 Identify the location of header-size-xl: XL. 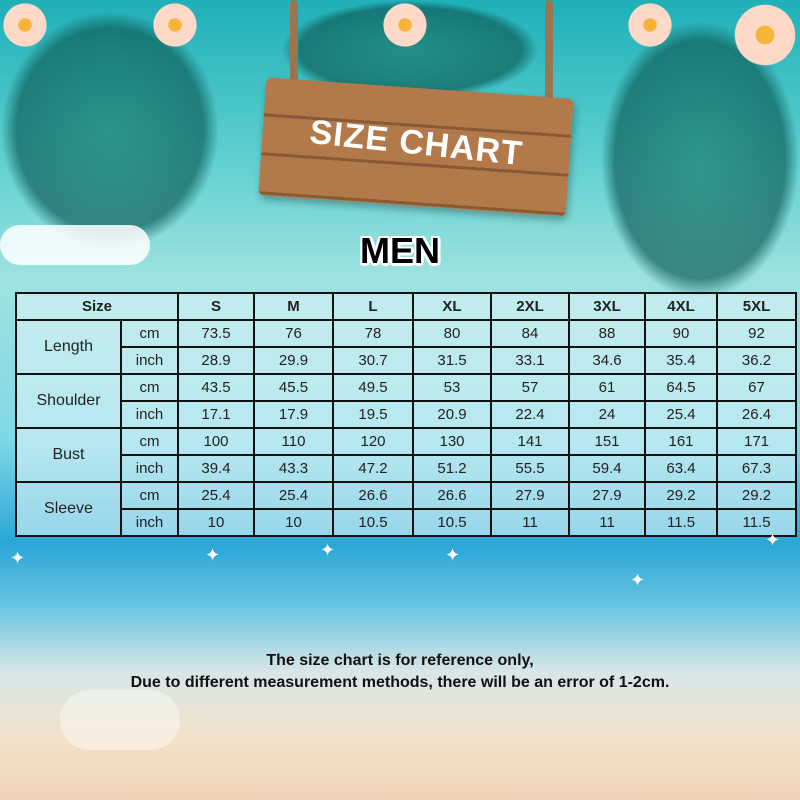
(452, 306).